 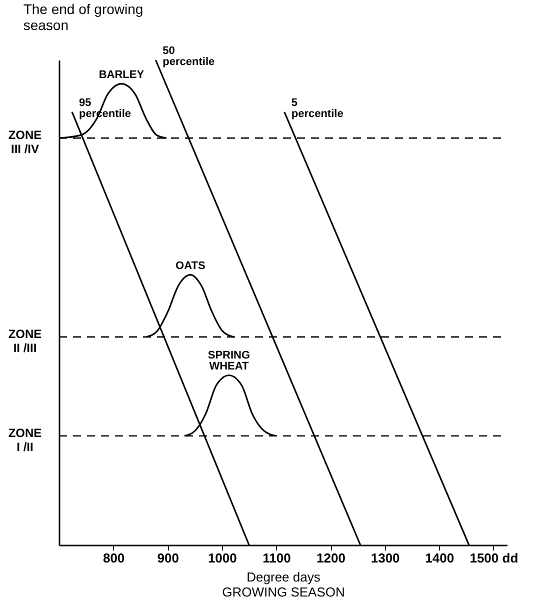 I want to click on series-label: 50 percentile, so click(x=188, y=56).